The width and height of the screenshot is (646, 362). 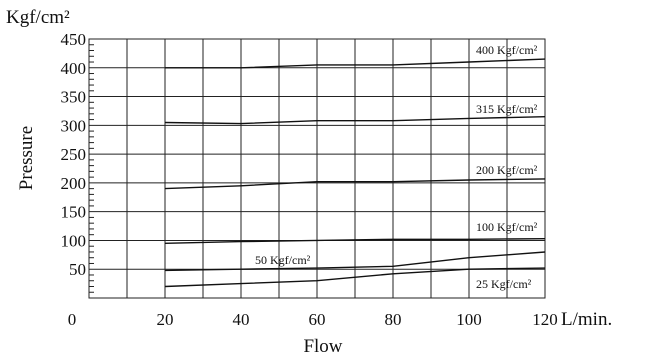 I want to click on series-label-5: 25 Kgf/cm², so click(x=504, y=284).